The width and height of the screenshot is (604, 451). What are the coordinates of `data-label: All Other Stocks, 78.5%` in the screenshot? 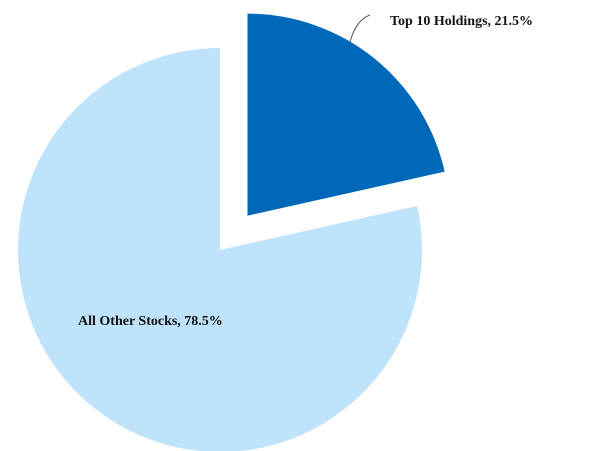 It's located at (150, 321).